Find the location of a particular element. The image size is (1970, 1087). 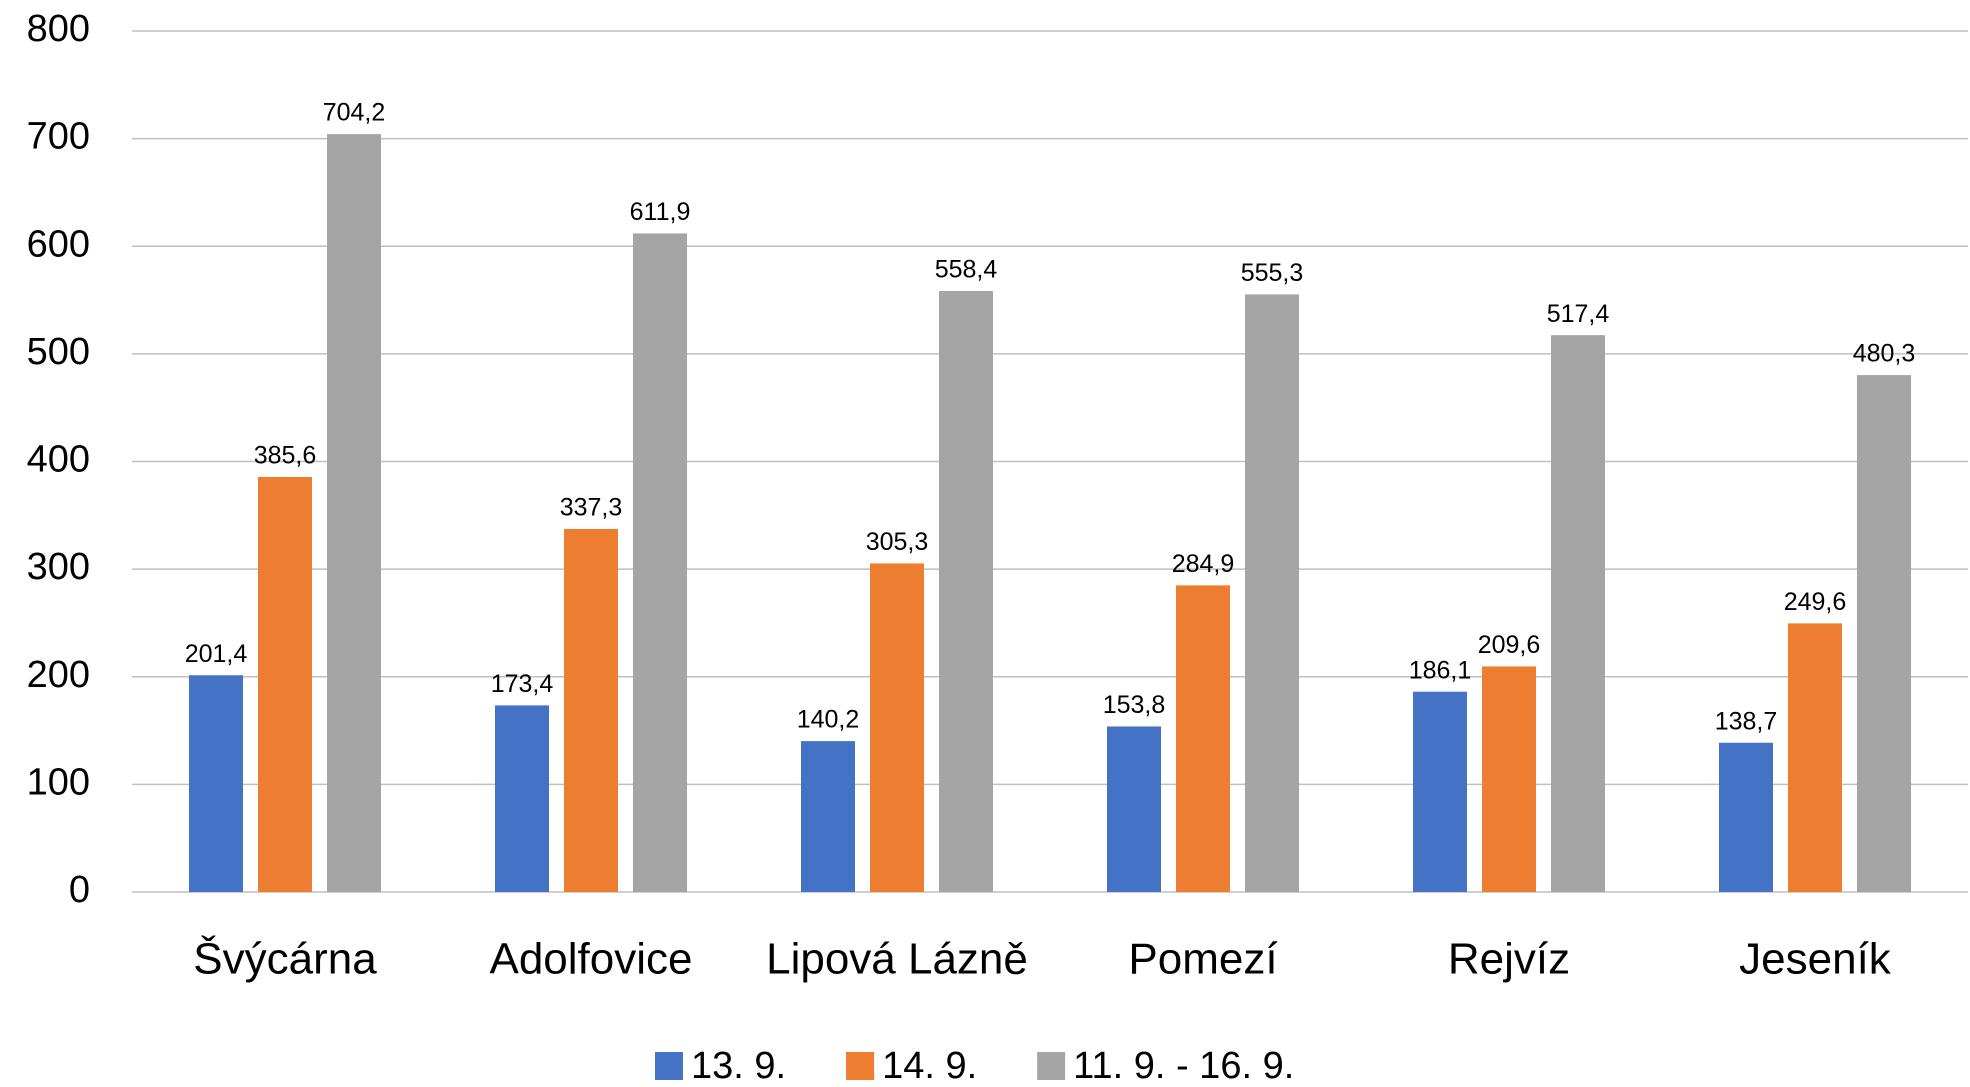

x-tick-label: Švýcárna is located at coordinates (285, 959).